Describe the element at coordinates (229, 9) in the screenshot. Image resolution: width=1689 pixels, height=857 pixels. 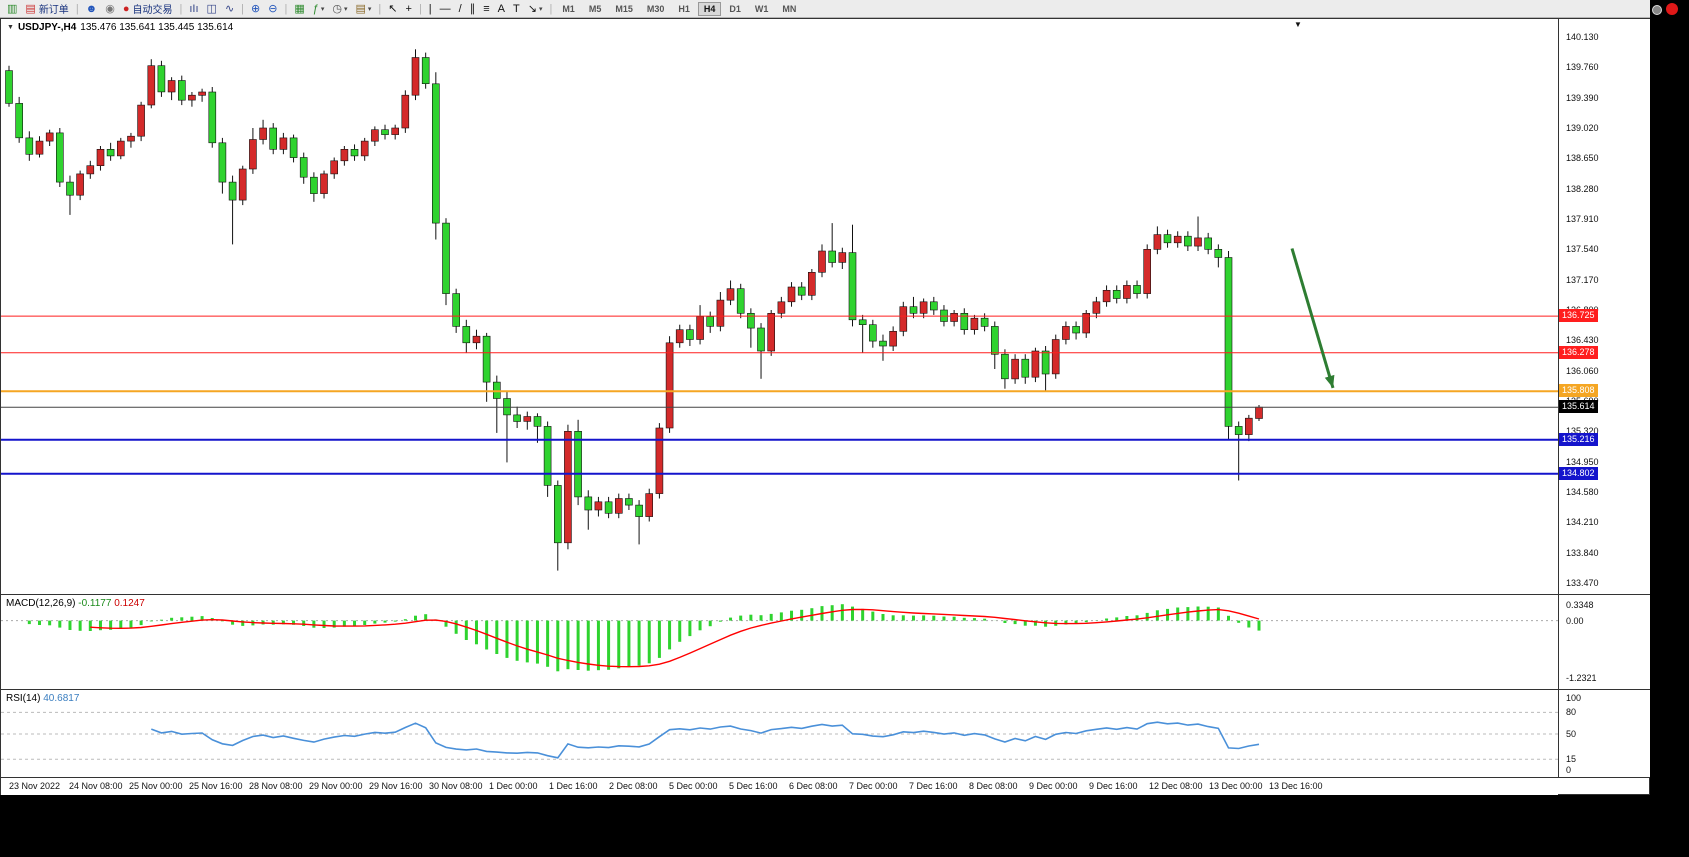
I see `line-chart-icon: ∿` at that location.